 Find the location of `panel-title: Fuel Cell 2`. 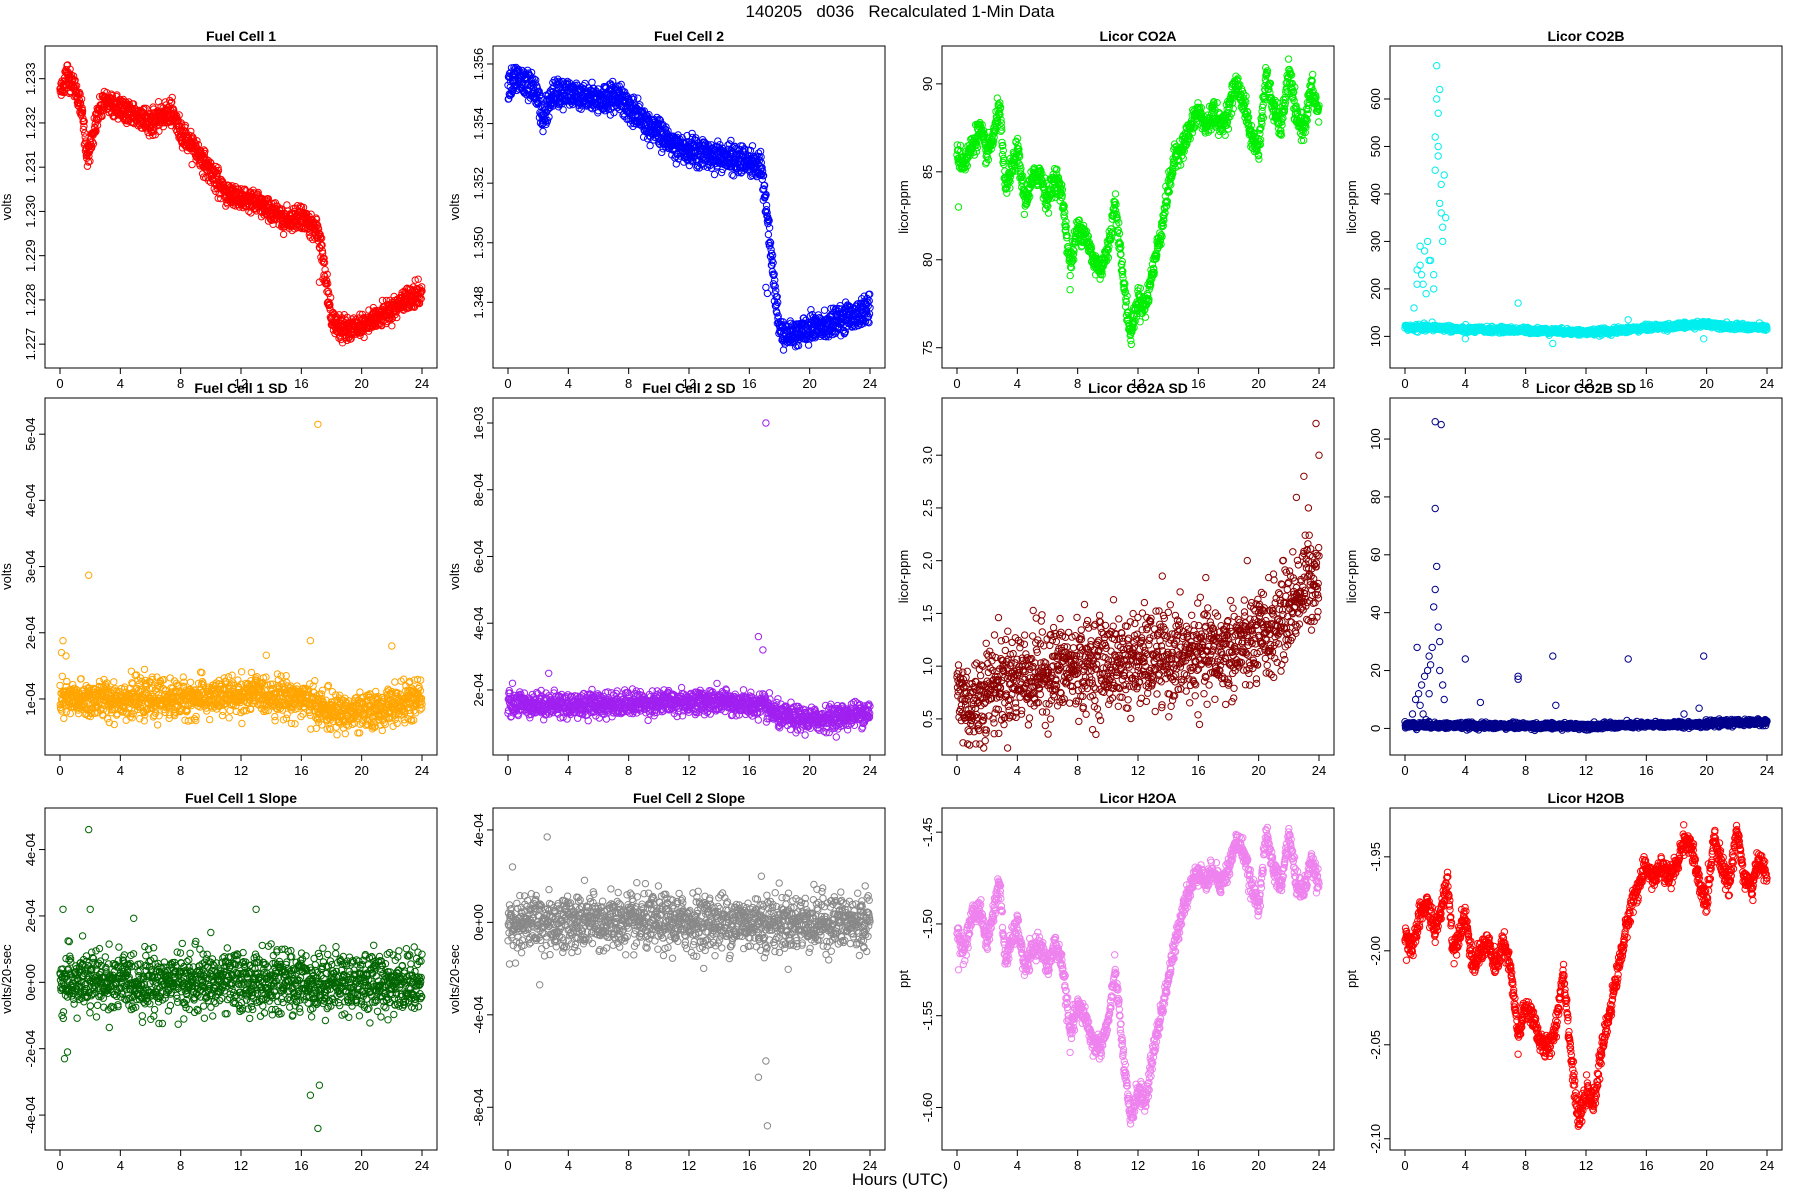

panel-title: Fuel Cell 2 is located at coordinates (689, 36).